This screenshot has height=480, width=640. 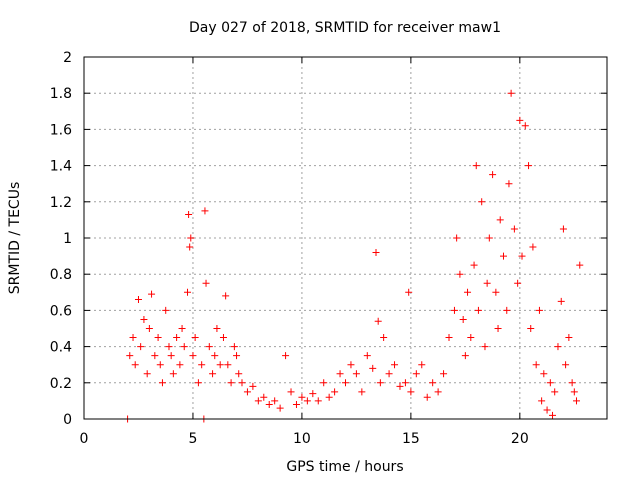 I want to click on y-tick-label: 1.6, so click(x=61, y=130).